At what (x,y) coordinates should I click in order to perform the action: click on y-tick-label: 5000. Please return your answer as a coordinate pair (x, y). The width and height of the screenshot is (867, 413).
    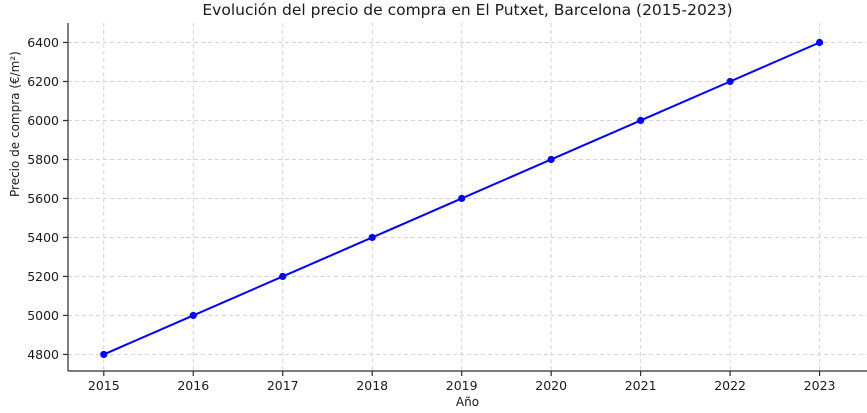
    Looking at the image, I should click on (43, 315).